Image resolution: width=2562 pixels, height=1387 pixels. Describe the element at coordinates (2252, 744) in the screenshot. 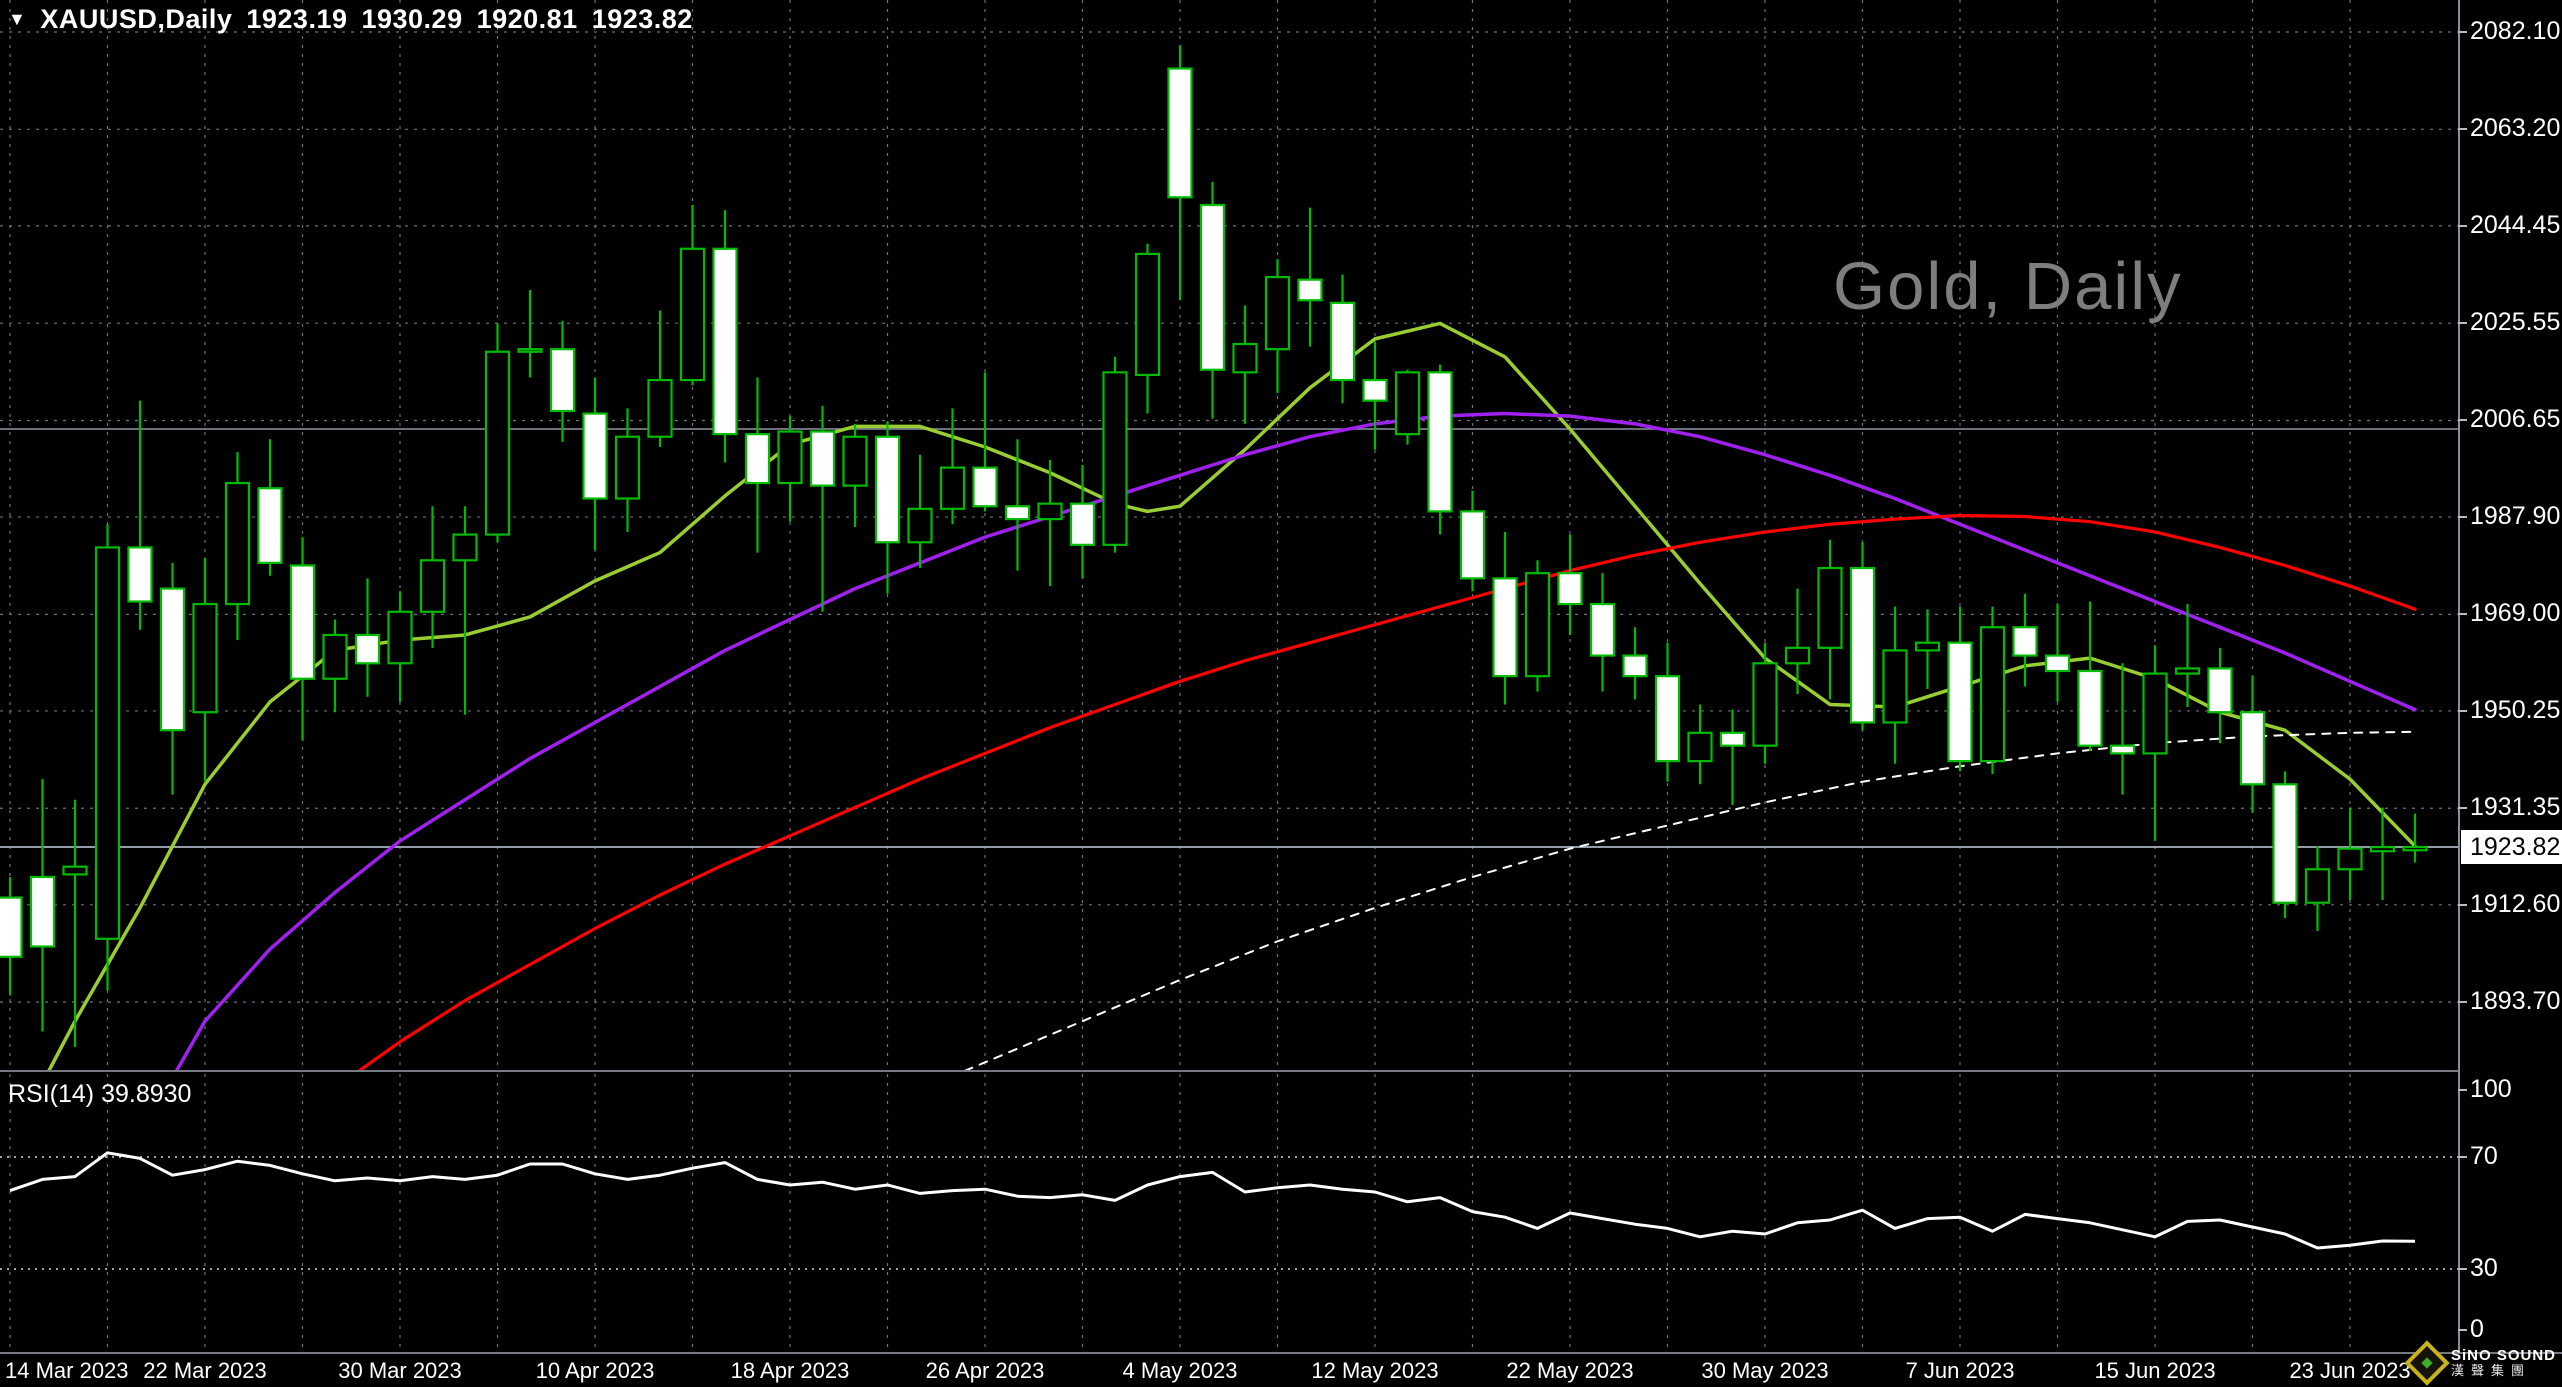

I see `candle-20-jun` at that location.